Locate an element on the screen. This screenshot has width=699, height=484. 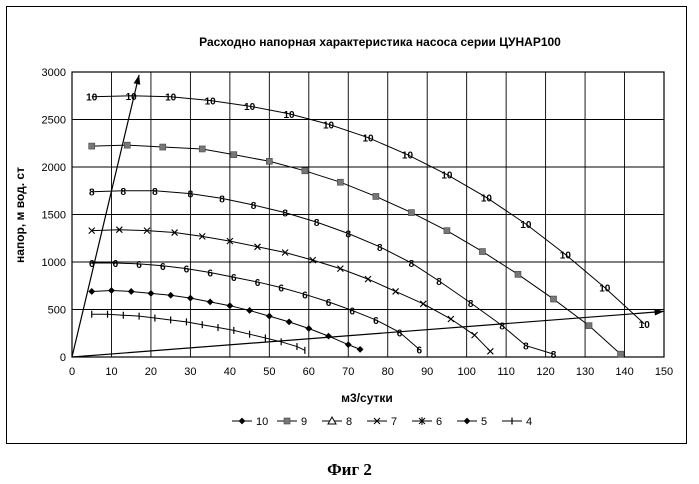
legend-label: 8 is located at coordinates (349, 422).